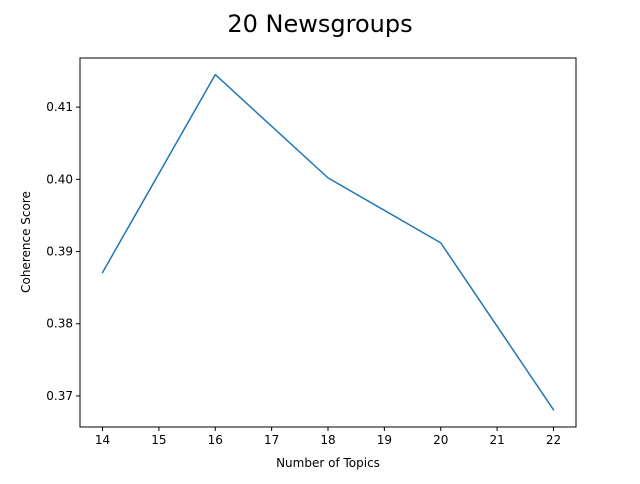  I want to click on x-tick-label: 16, so click(215, 440).